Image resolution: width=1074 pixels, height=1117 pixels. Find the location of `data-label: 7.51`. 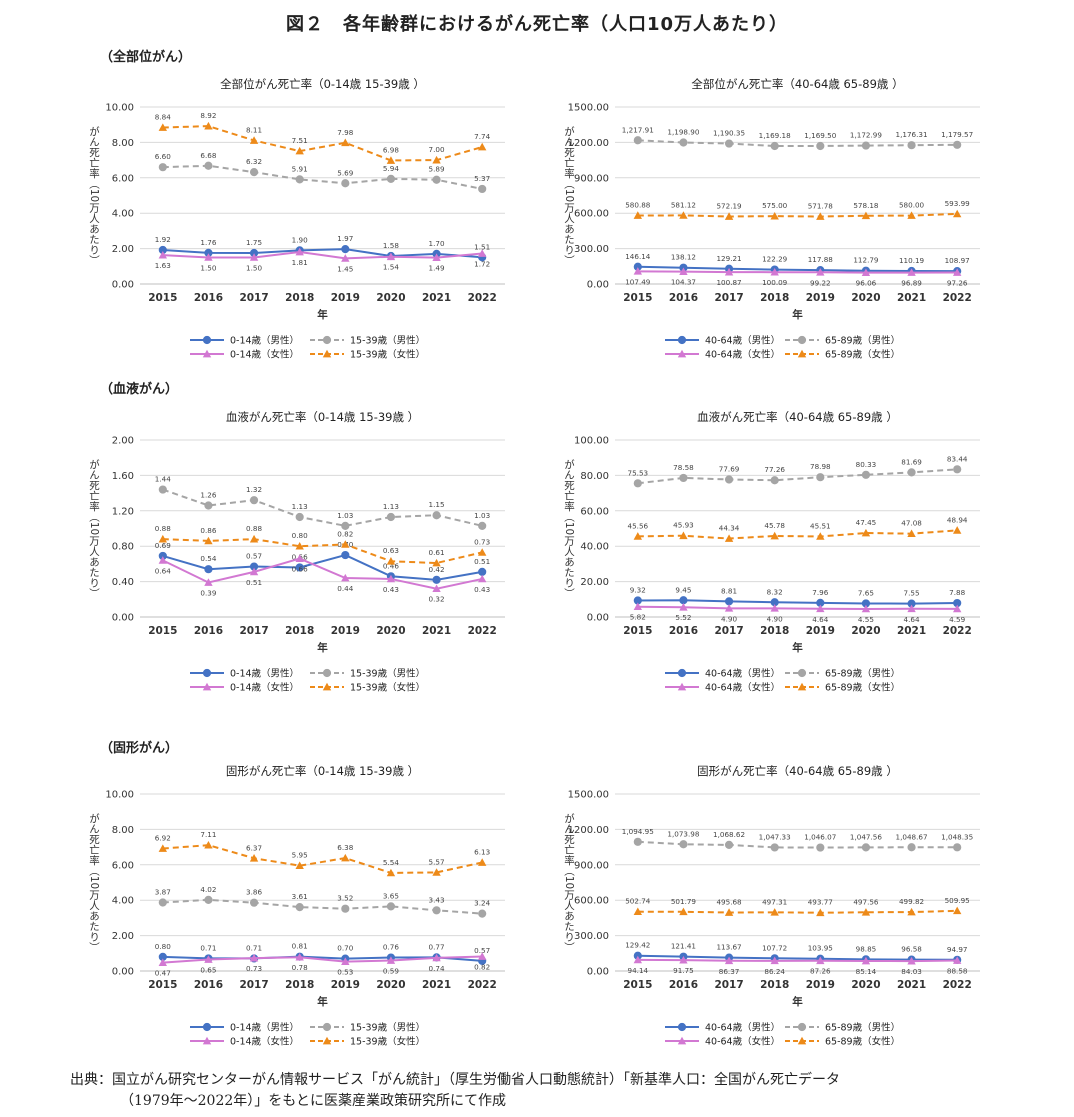

data-label: 7.51 is located at coordinates (300, 140).